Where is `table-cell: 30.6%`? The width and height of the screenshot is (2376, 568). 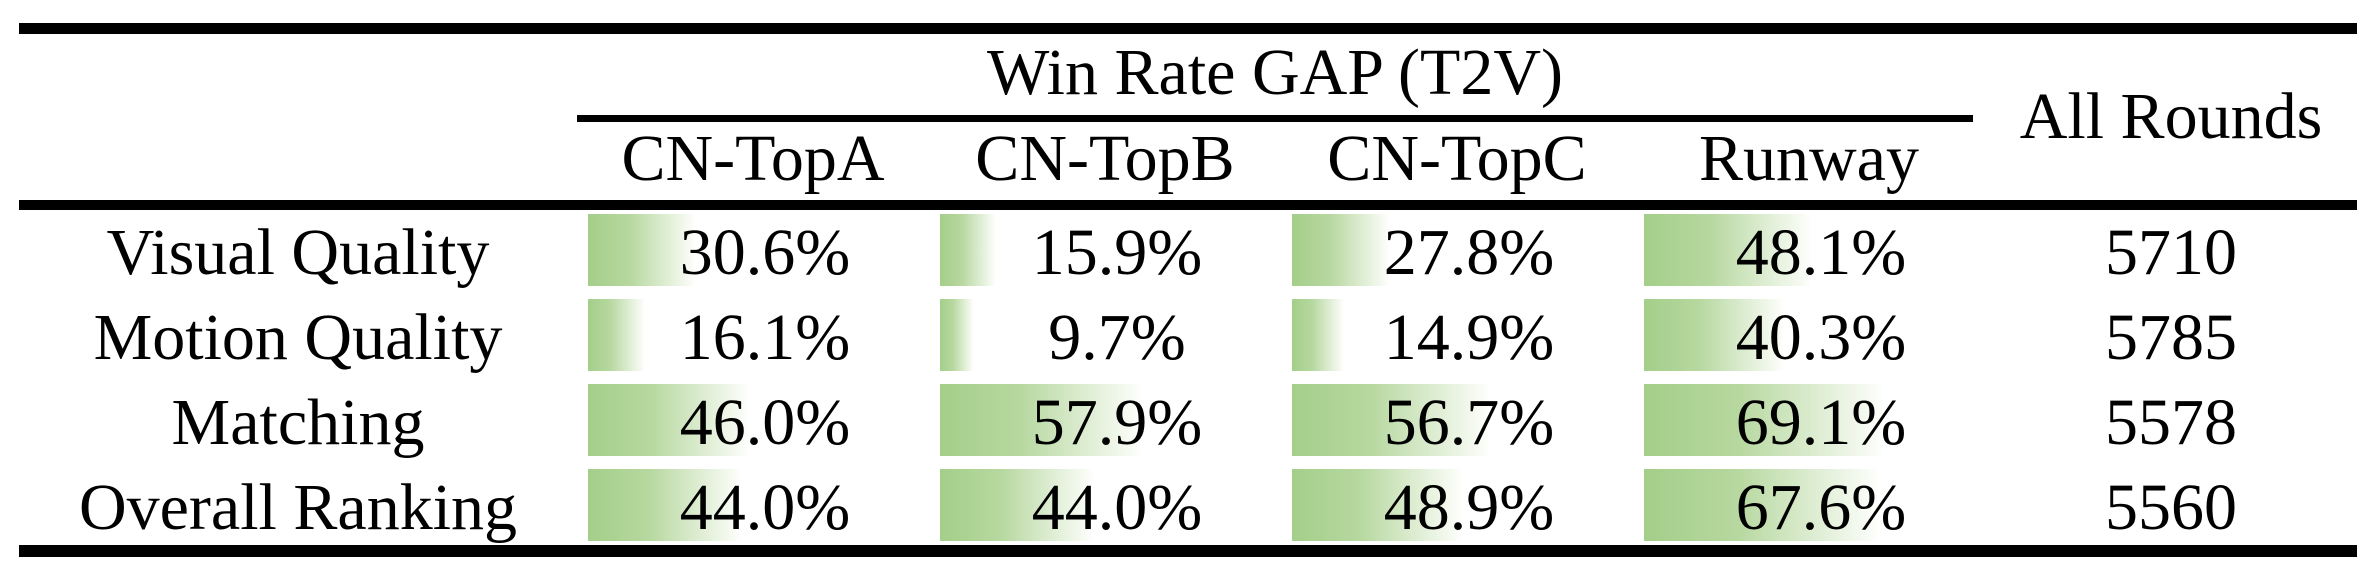 table-cell: 30.6% is located at coordinates (753, 252).